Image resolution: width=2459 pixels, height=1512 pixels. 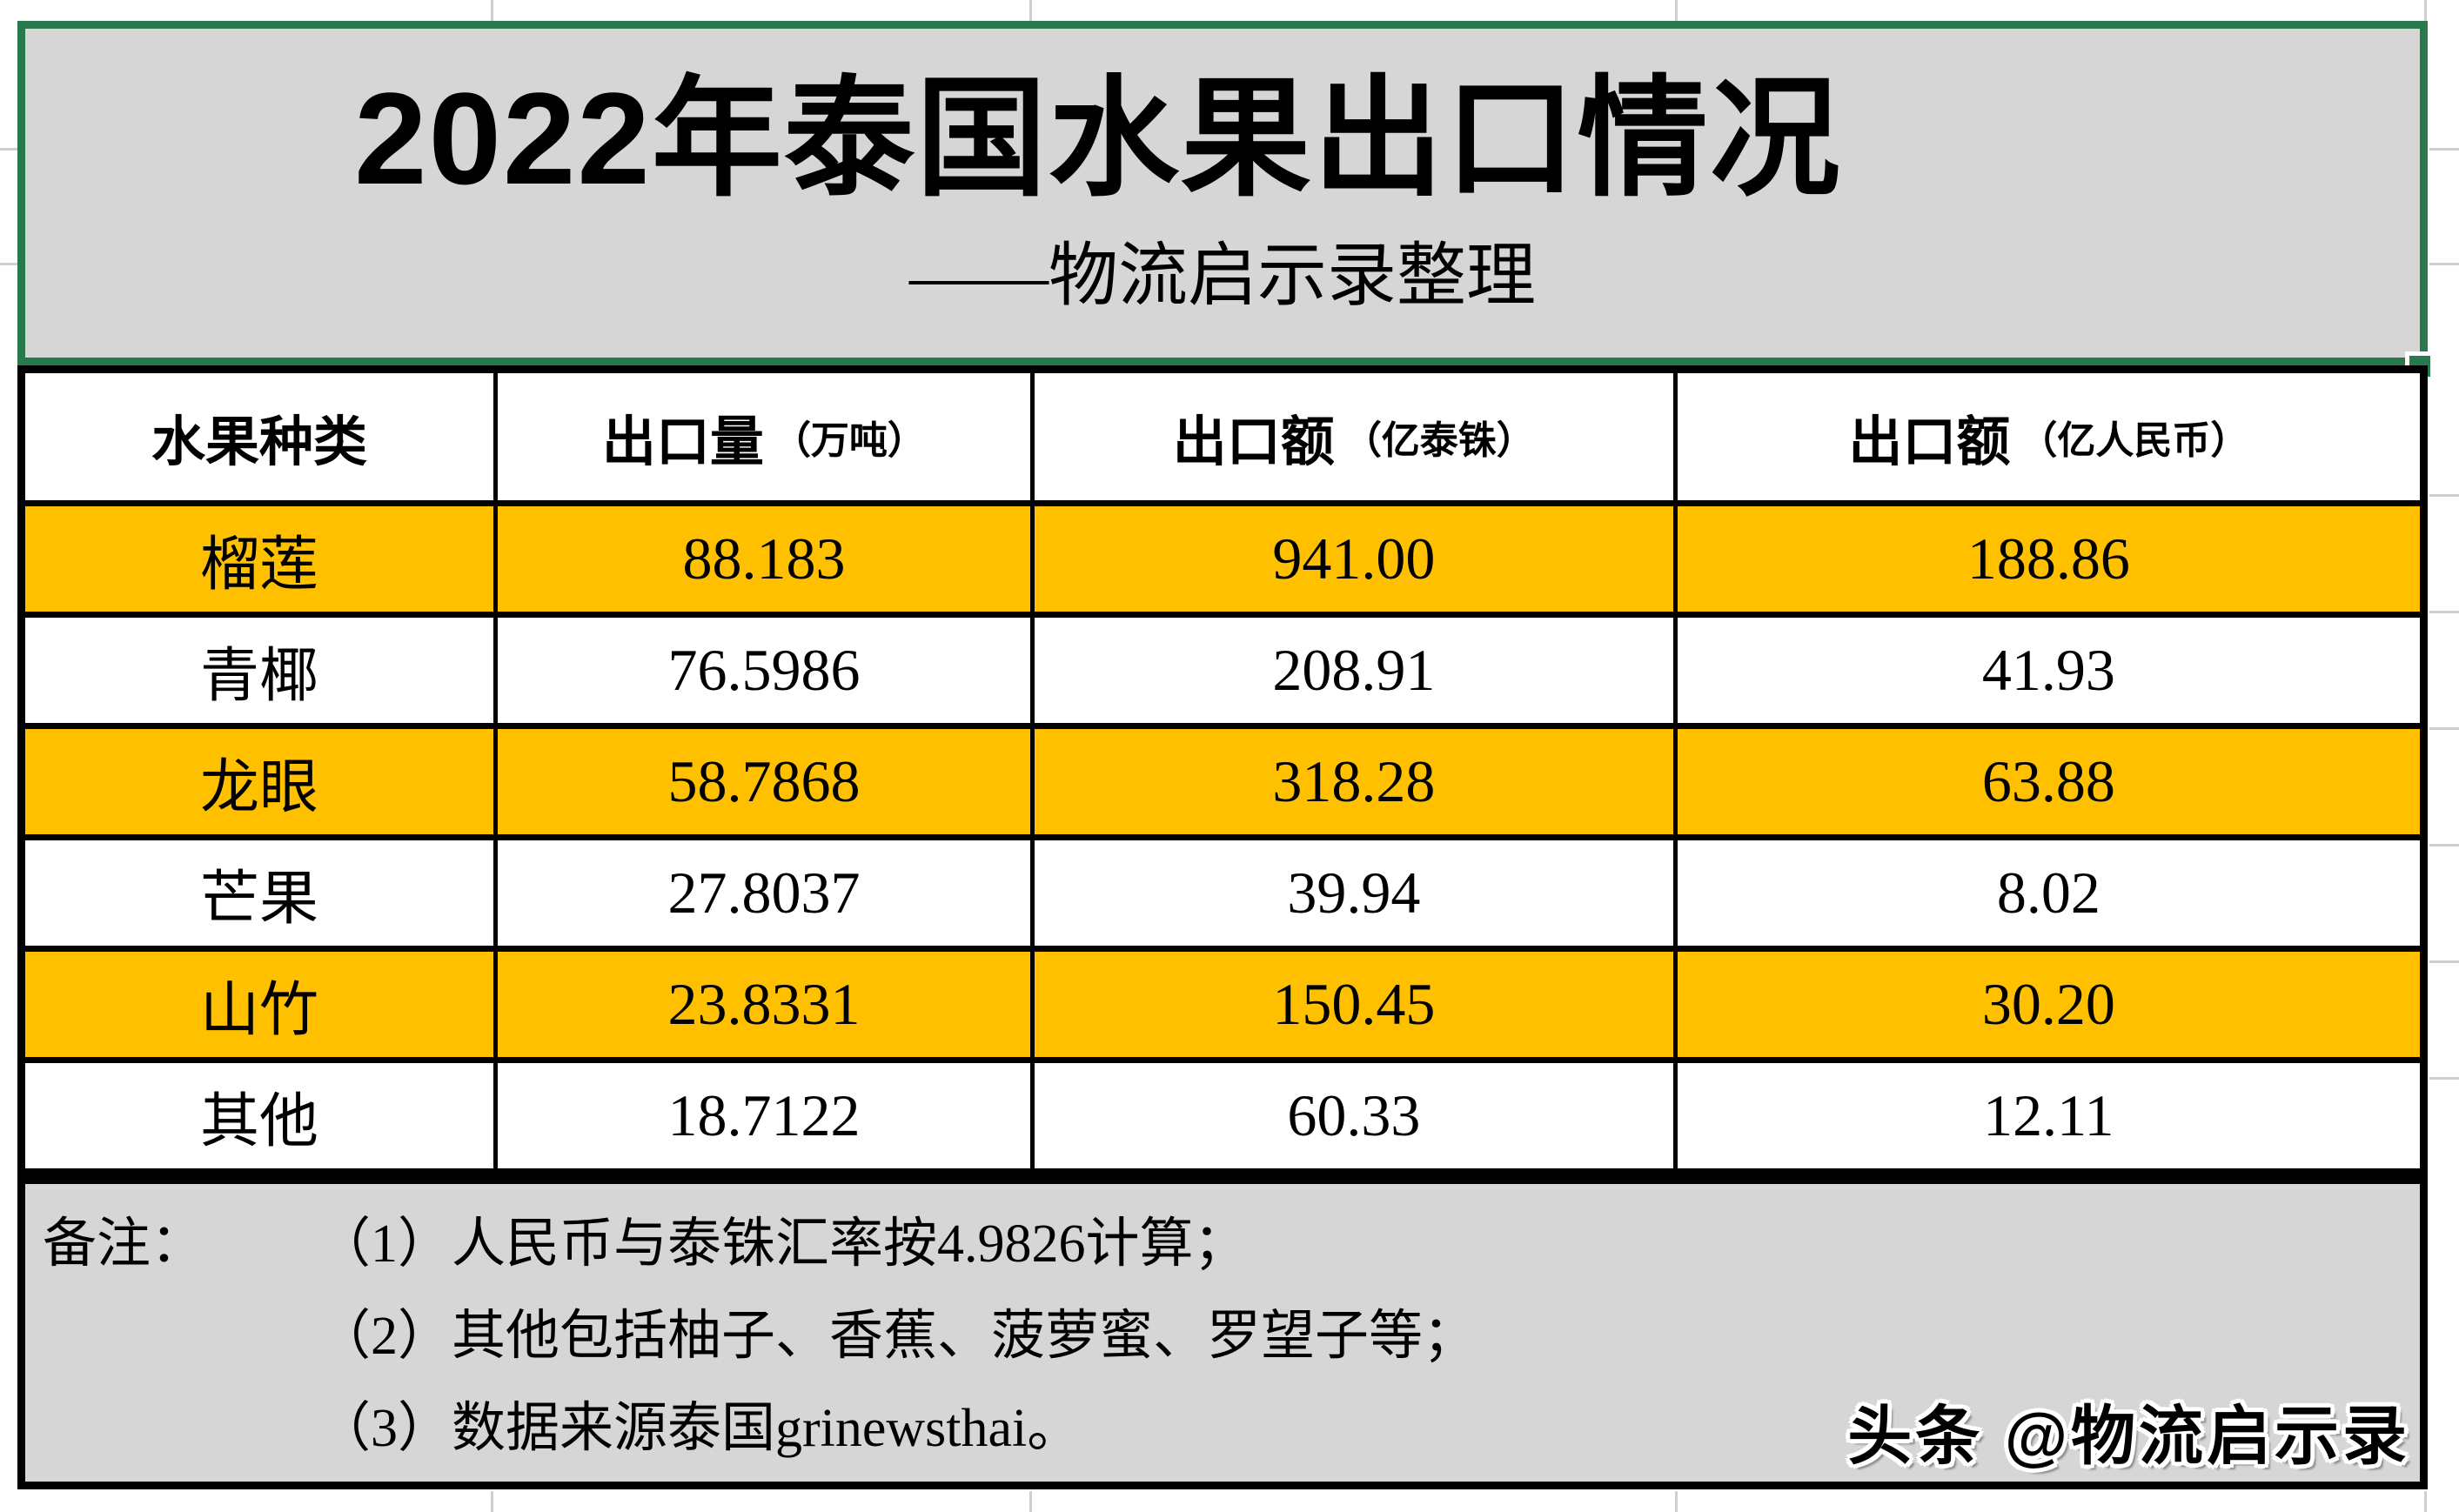 I want to click on note-line-1: 备注： （1）人民币与泰铢汇率按4.9826计算；, so click(x=1231, y=1244).